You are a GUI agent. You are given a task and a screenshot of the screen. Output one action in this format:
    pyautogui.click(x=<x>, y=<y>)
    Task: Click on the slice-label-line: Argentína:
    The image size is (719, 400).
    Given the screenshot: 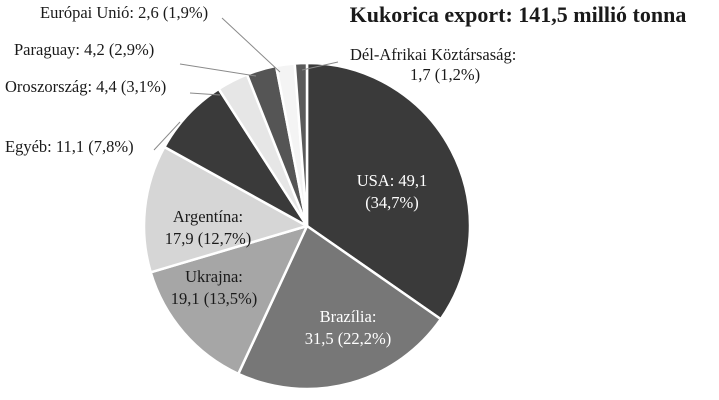 What is the action you would take?
    pyautogui.click(x=208, y=216)
    